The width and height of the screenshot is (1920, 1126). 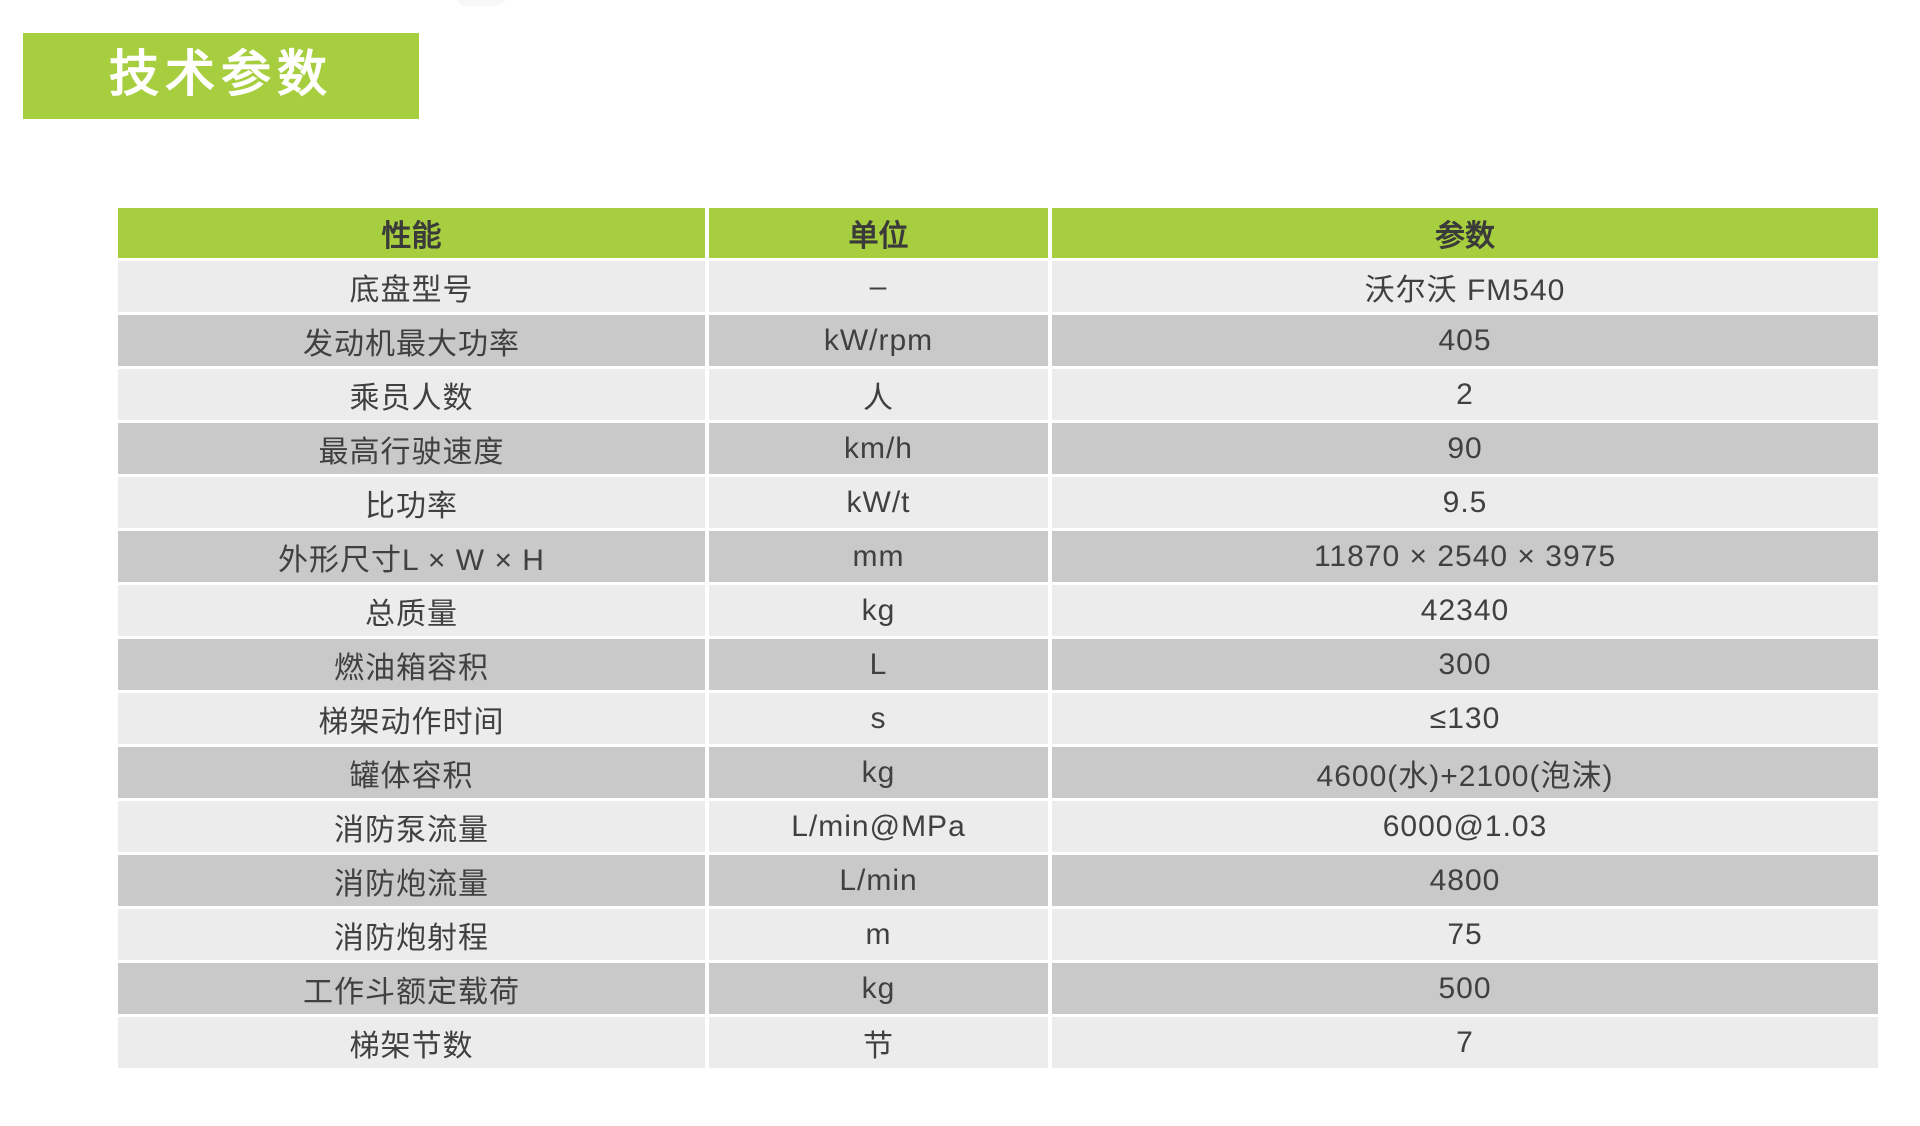 I want to click on table-row: 总质量 kg 42340, so click(x=998, y=611).